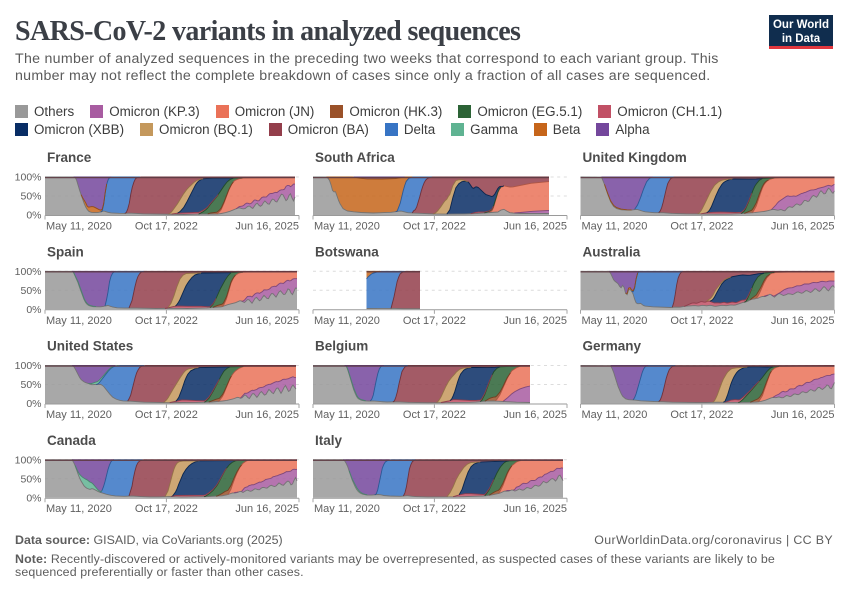  I want to click on svg-text: Canada, so click(71, 440).